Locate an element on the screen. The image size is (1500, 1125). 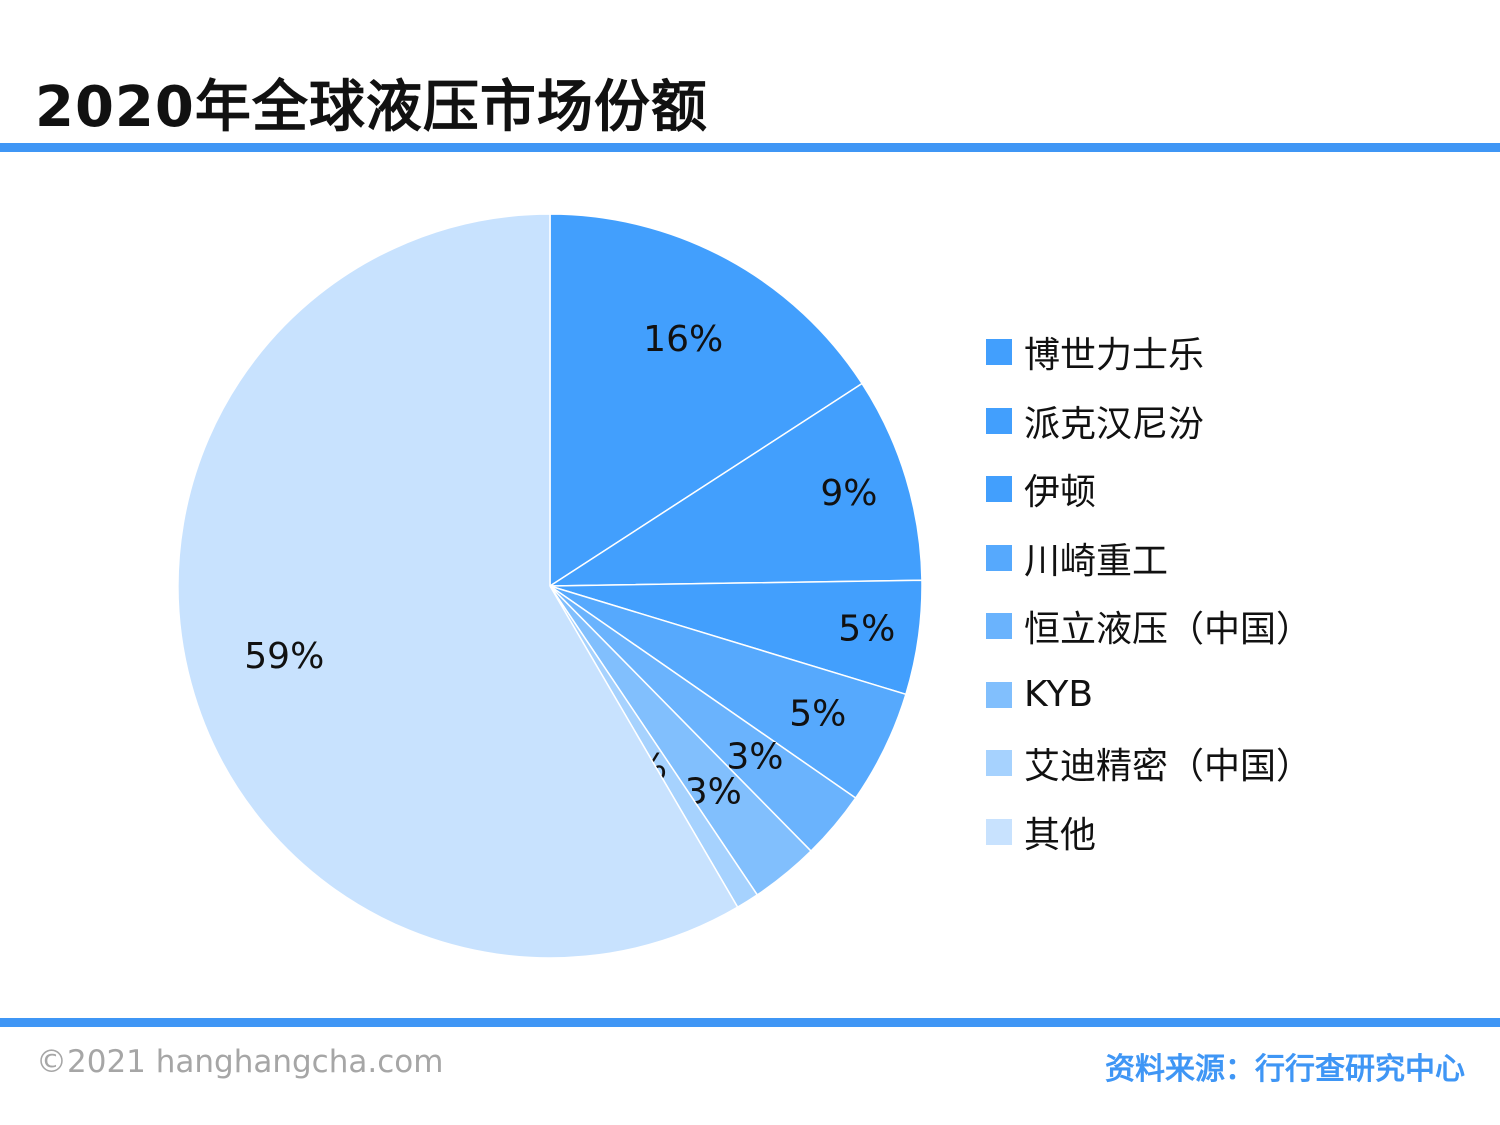
legend-label: KYB is located at coordinates (1059, 695).